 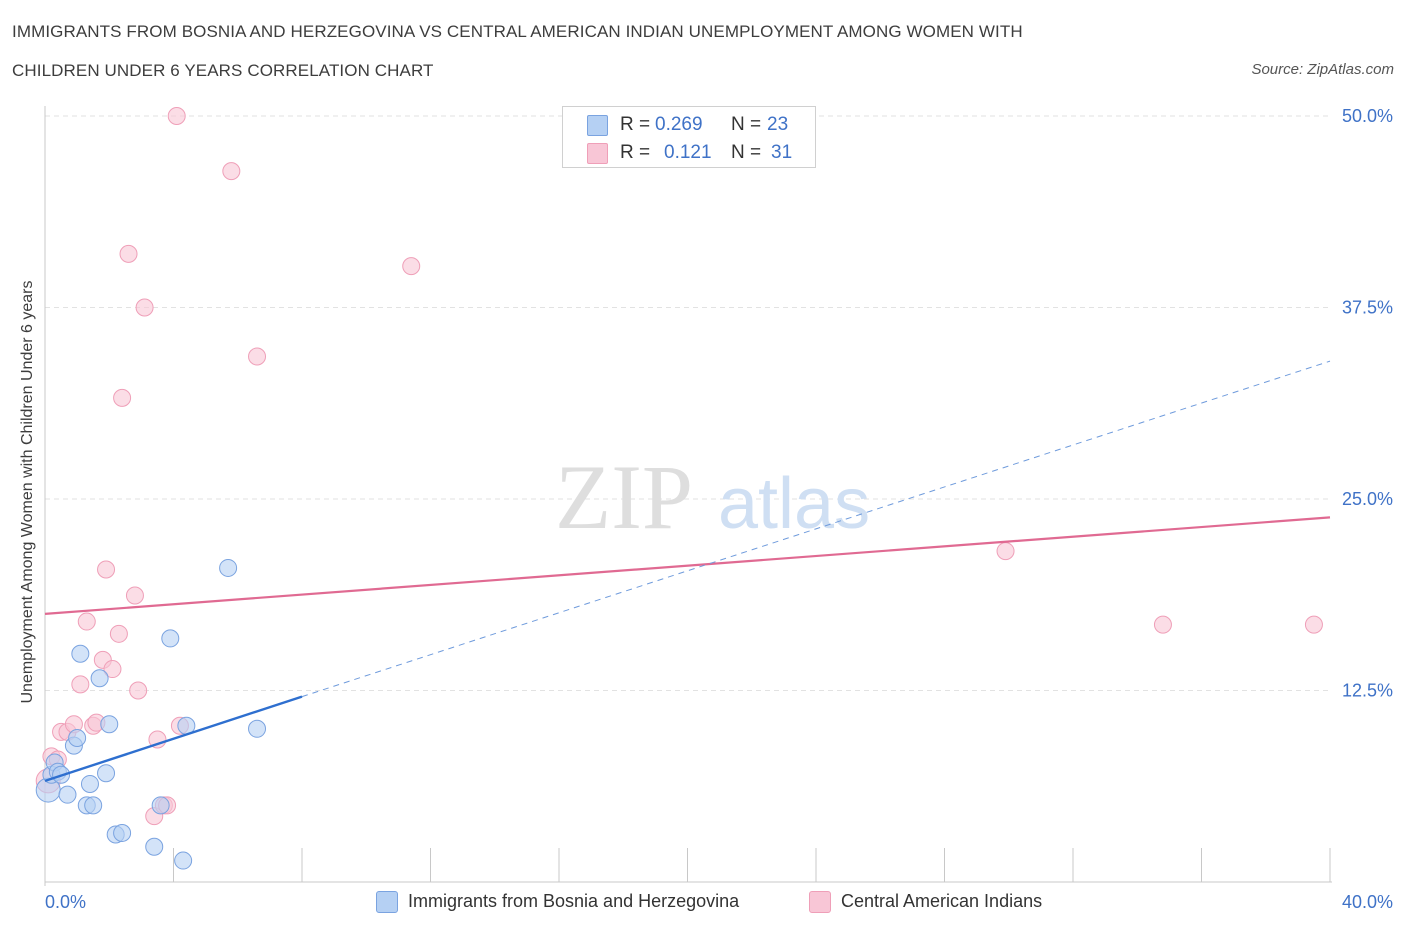 I want to click on bottom-legend-label: Central American Indians, so click(x=942, y=901).